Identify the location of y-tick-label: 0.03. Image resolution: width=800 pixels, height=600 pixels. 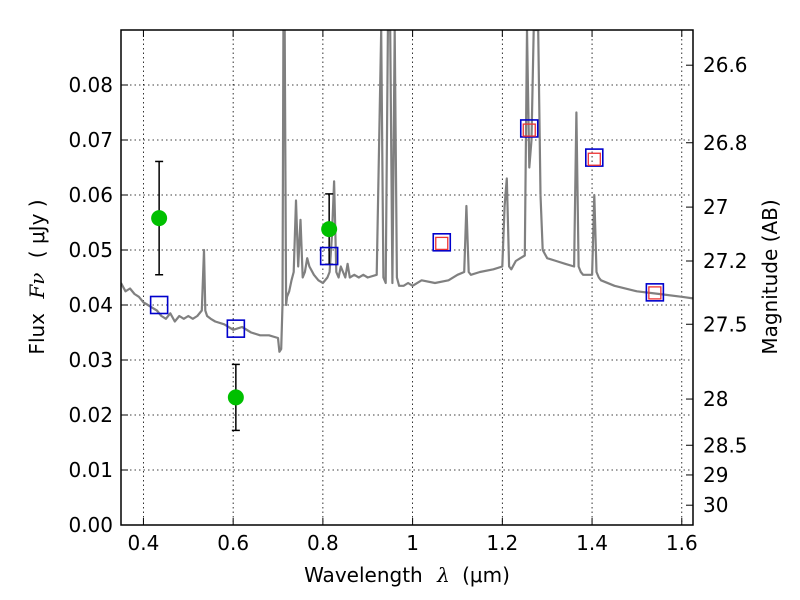
(90, 360).